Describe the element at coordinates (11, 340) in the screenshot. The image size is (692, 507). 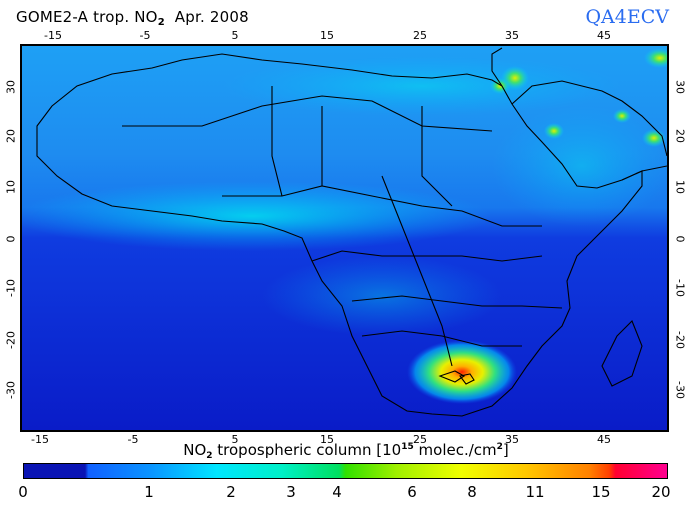
I see `y-tick-left: -20` at that location.